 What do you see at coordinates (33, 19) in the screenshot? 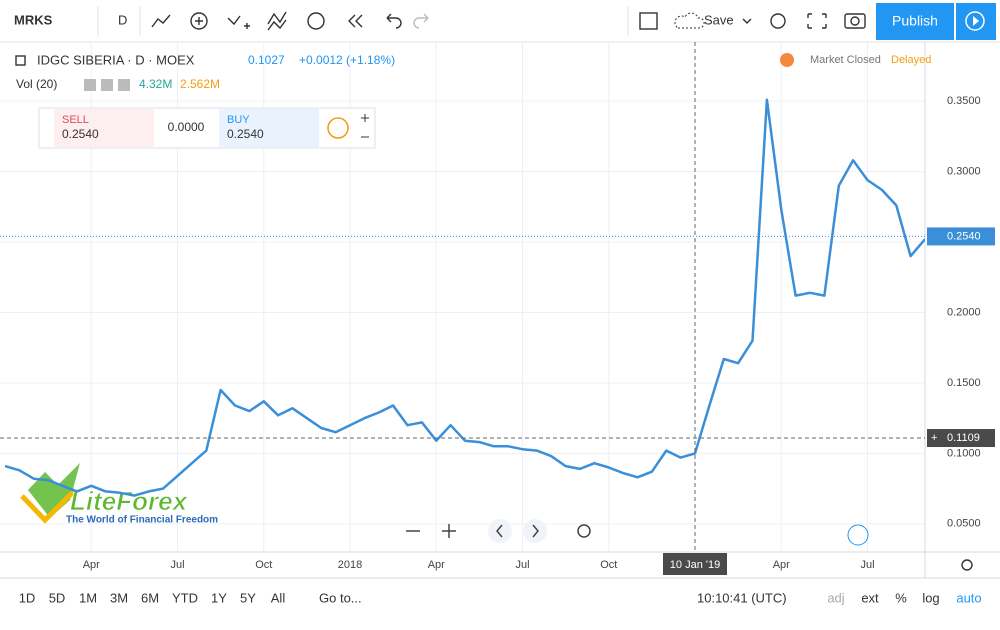
I see `symbol: MRKS` at bounding box center [33, 19].